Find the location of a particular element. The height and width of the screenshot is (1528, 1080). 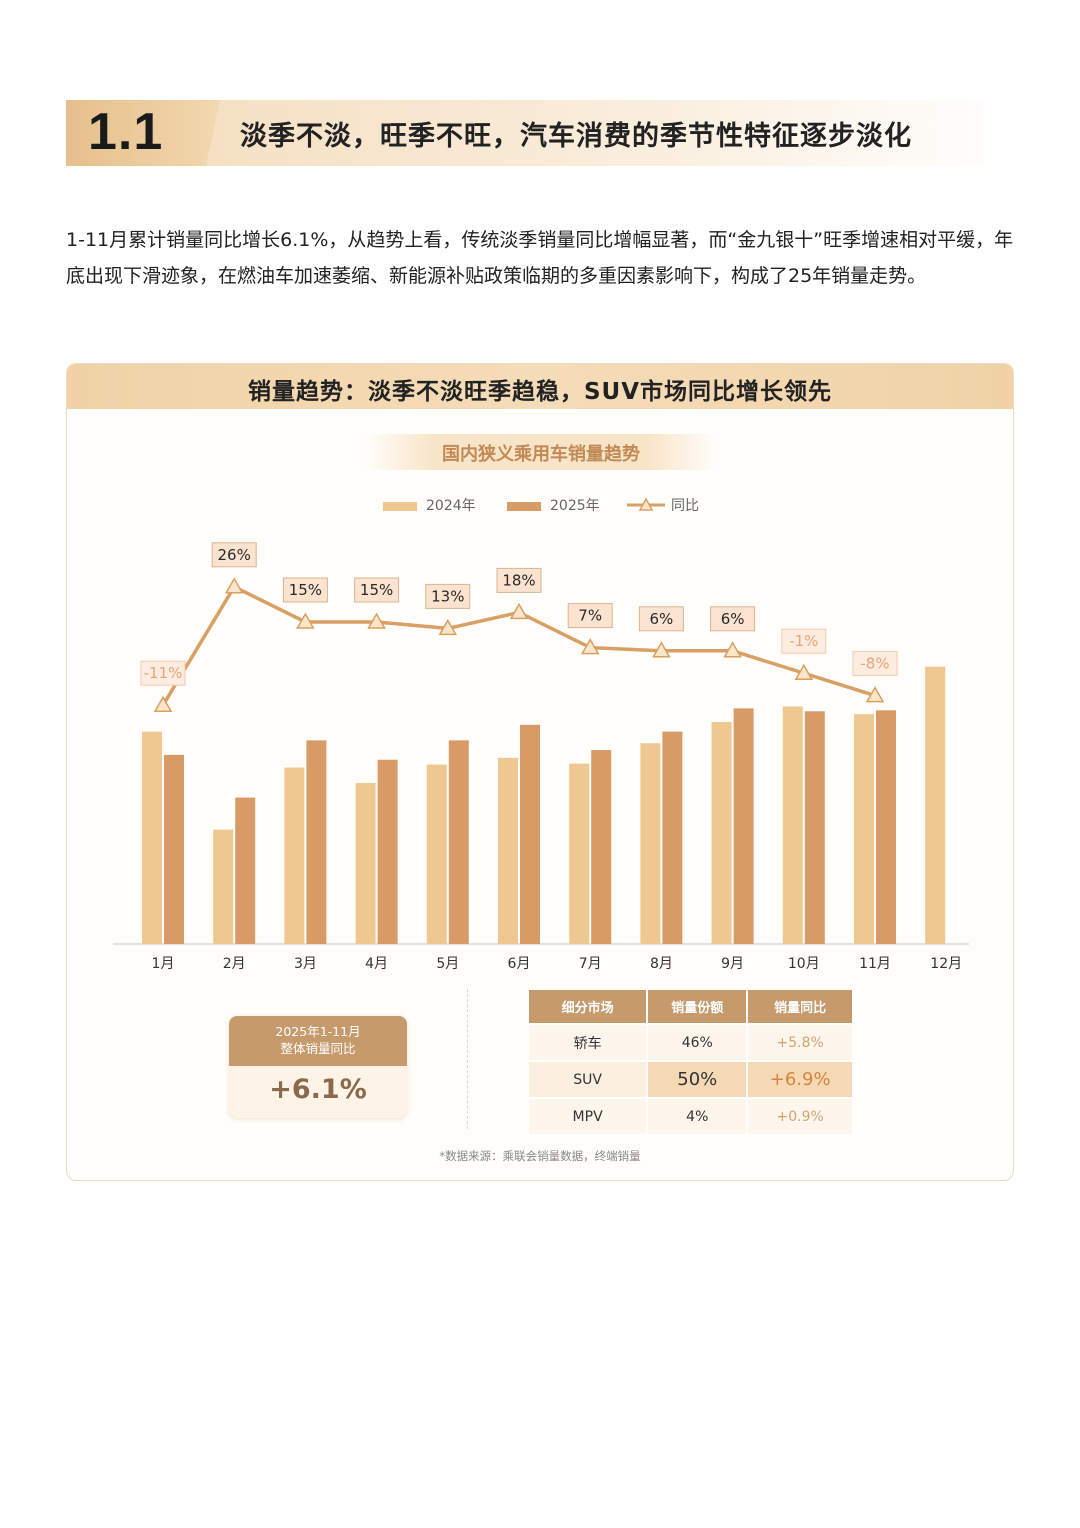

yoy-data-label: -8% is located at coordinates (874, 664).